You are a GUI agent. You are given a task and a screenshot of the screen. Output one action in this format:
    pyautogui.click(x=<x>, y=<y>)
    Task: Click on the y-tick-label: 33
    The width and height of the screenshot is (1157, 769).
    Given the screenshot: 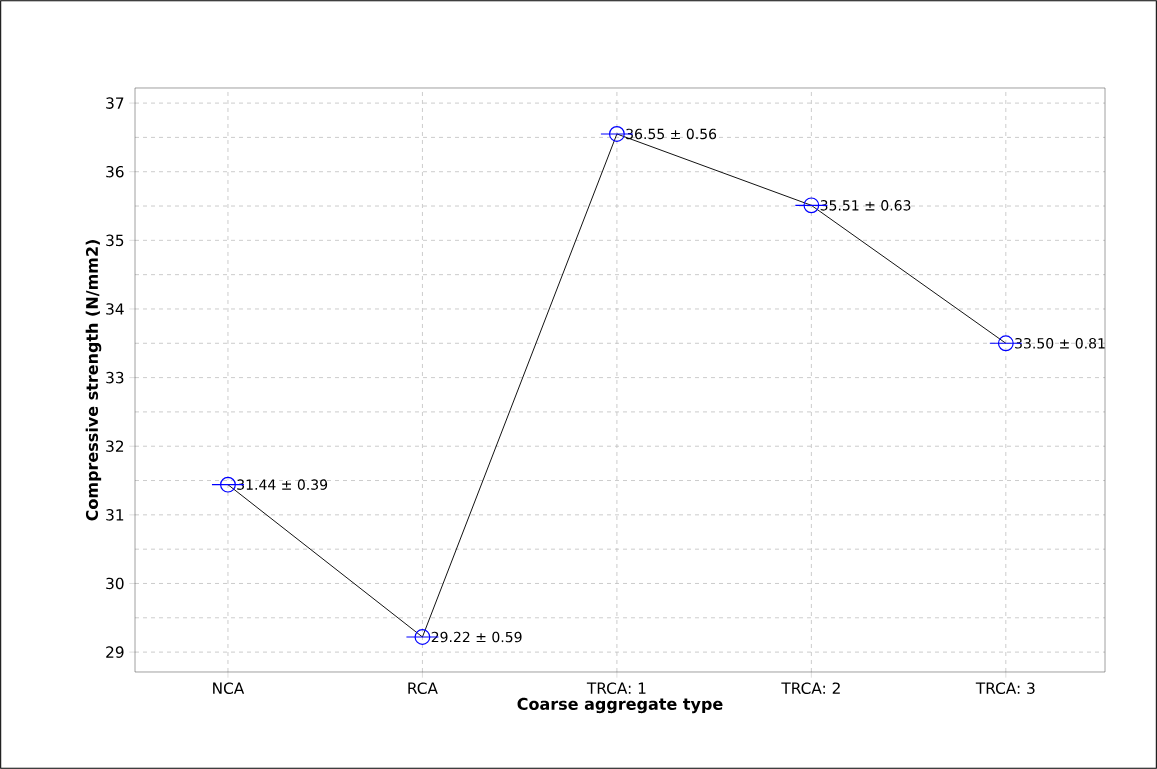 What is the action you would take?
    pyautogui.click(x=115, y=377)
    